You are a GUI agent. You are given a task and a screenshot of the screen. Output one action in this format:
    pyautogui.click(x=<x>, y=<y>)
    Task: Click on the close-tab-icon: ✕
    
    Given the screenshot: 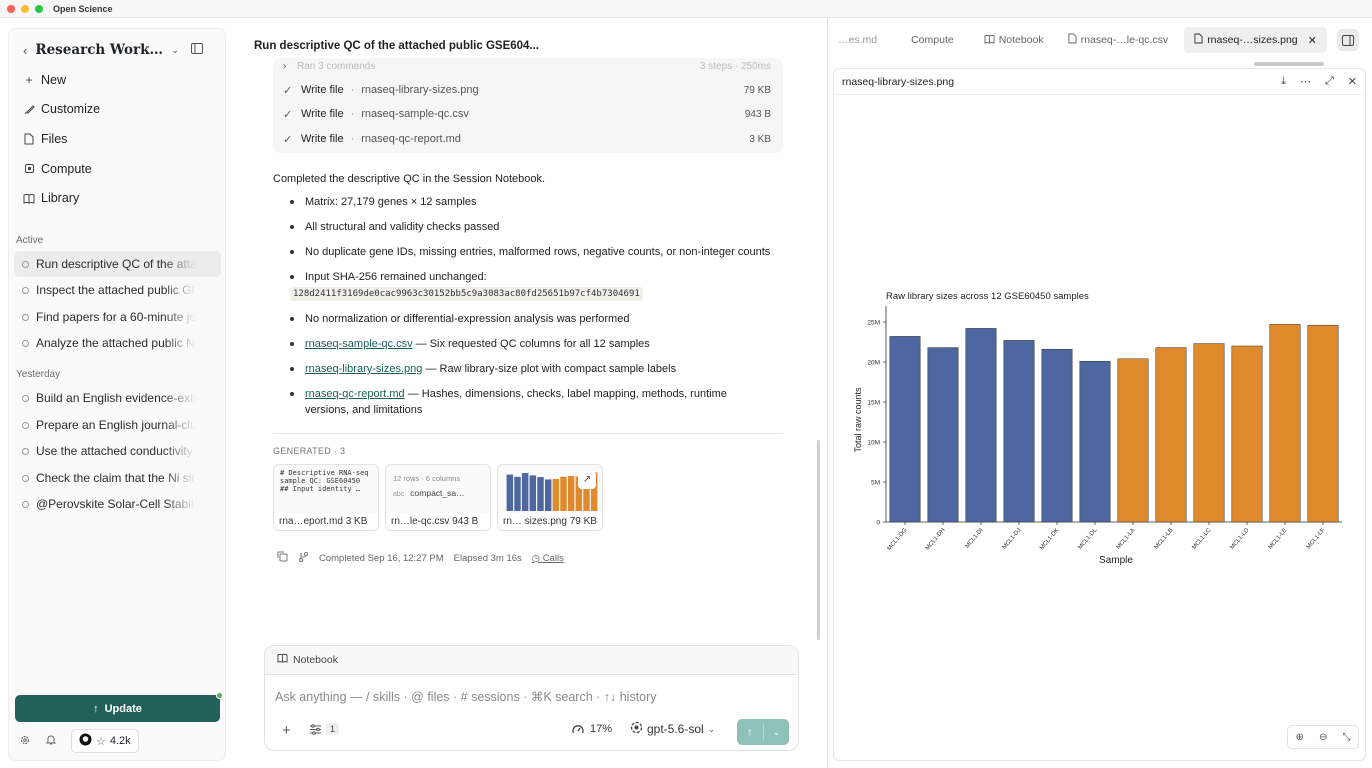 What is the action you would take?
    pyautogui.click(x=1312, y=40)
    